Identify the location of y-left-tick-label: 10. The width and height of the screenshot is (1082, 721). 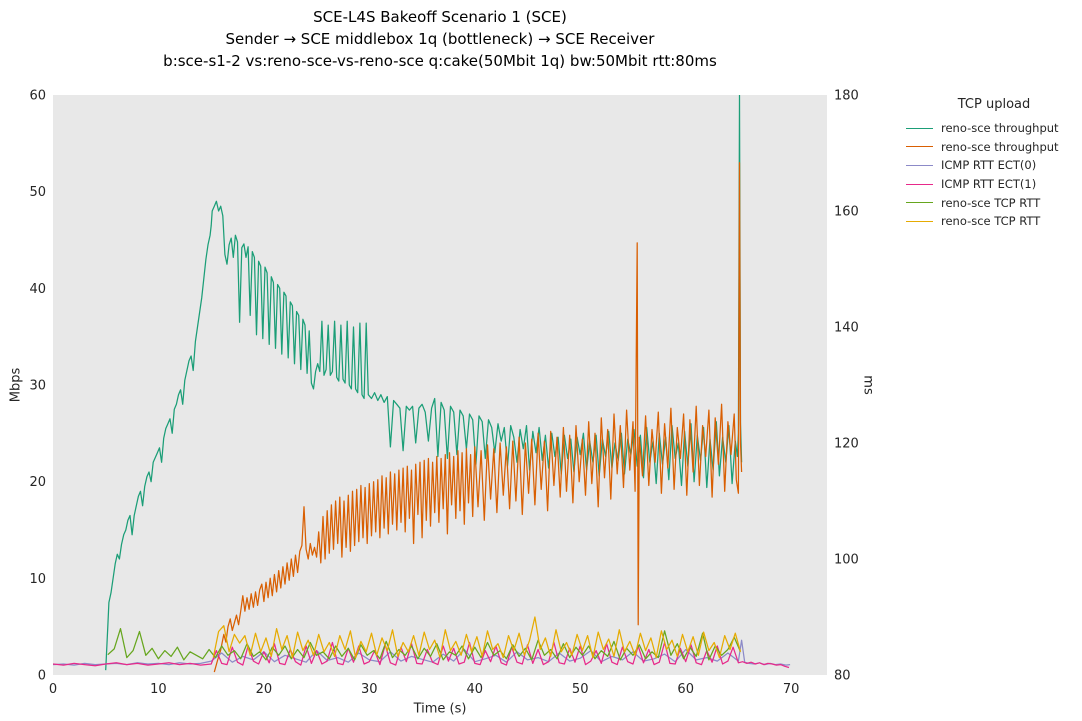
(37, 579).